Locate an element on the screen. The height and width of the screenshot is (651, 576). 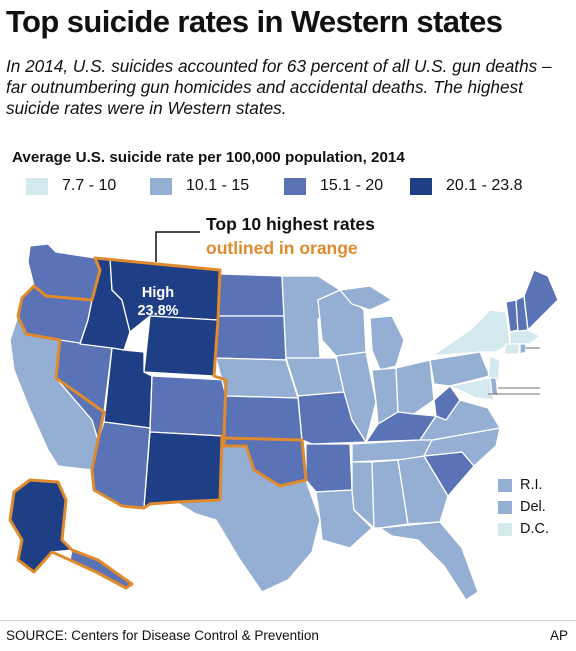
callout-title: Top 10 highest rates is located at coordinates (290, 224).